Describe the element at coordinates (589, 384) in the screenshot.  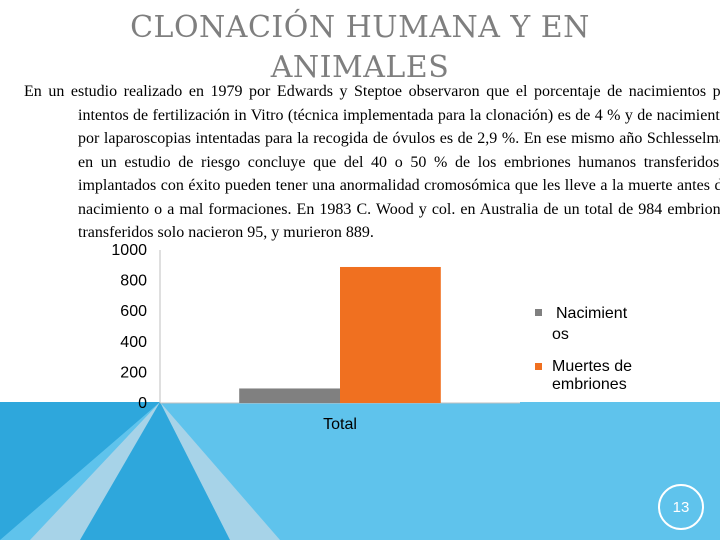
I see `legend-label-muertes-line2: embriones` at that location.